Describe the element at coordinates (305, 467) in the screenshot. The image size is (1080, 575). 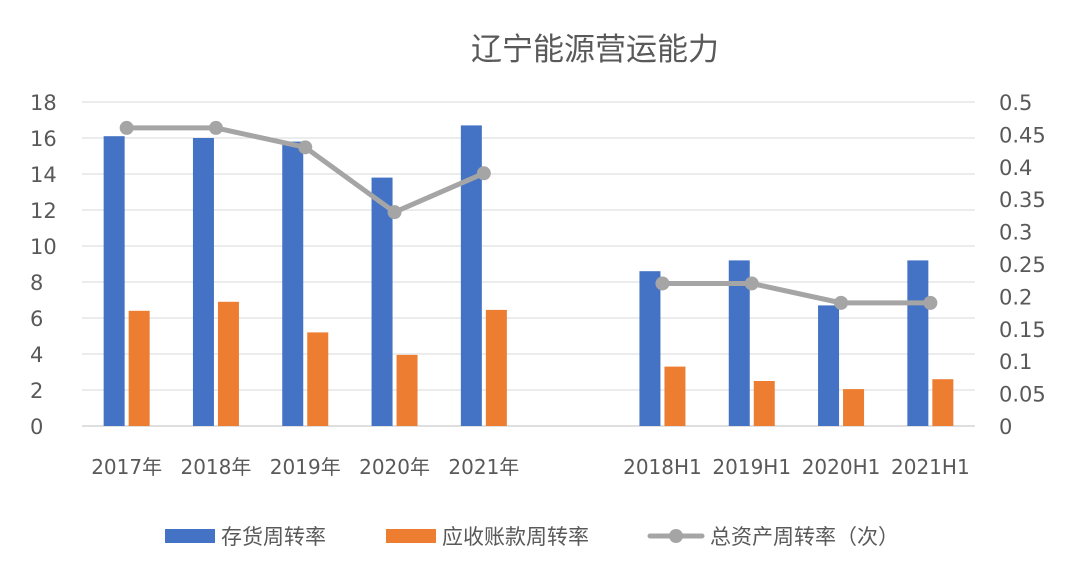
I see `category-label: 2019年` at that location.